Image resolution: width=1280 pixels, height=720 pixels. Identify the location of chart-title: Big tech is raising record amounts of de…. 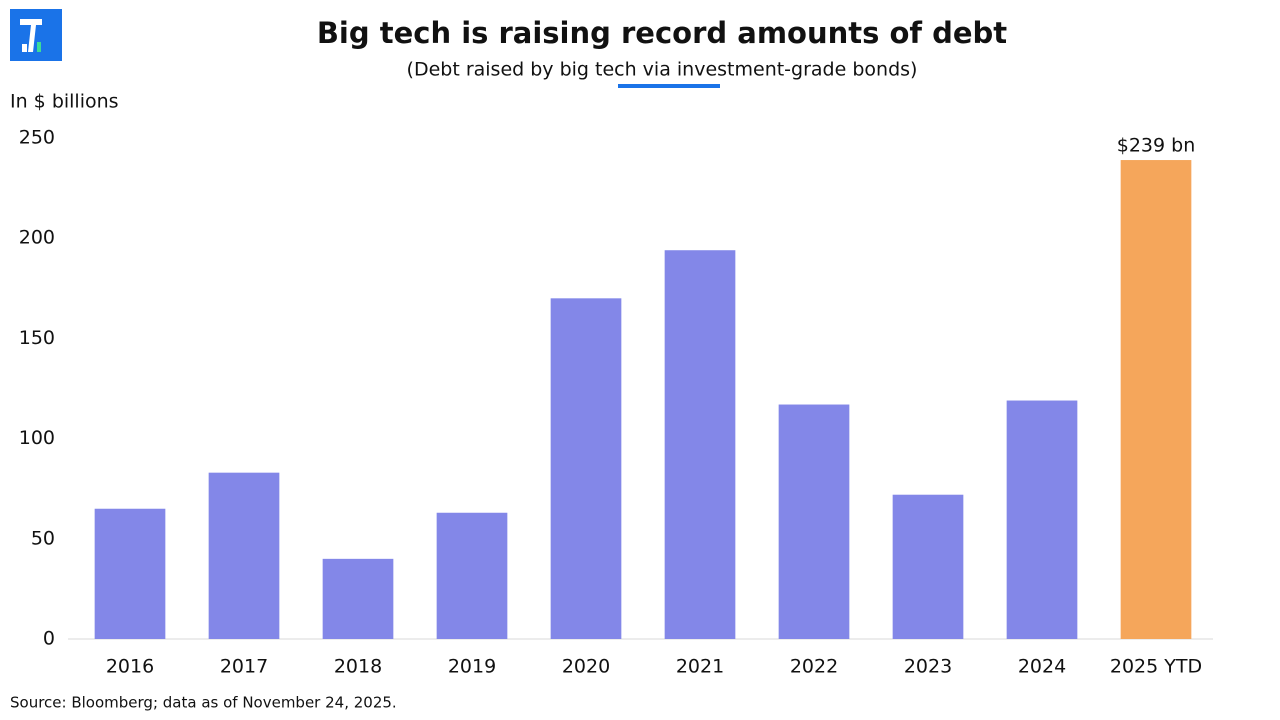
(662, 33).